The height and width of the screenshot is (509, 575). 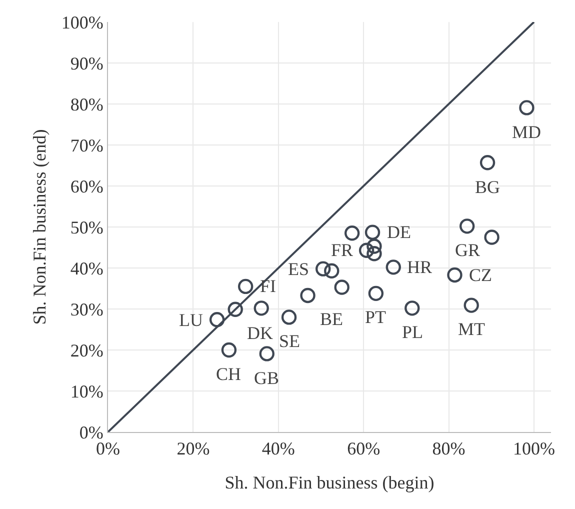 What do you see at coordinates (289, 341) in the screenshot?
I see `annotation: SE` at bounding box center [289, 341].